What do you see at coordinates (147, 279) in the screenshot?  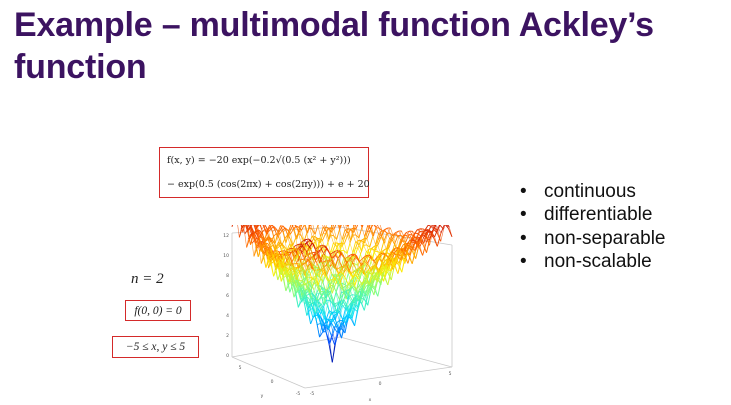 I see `dimension-label: n = 2` at bounding box center [147, 279].